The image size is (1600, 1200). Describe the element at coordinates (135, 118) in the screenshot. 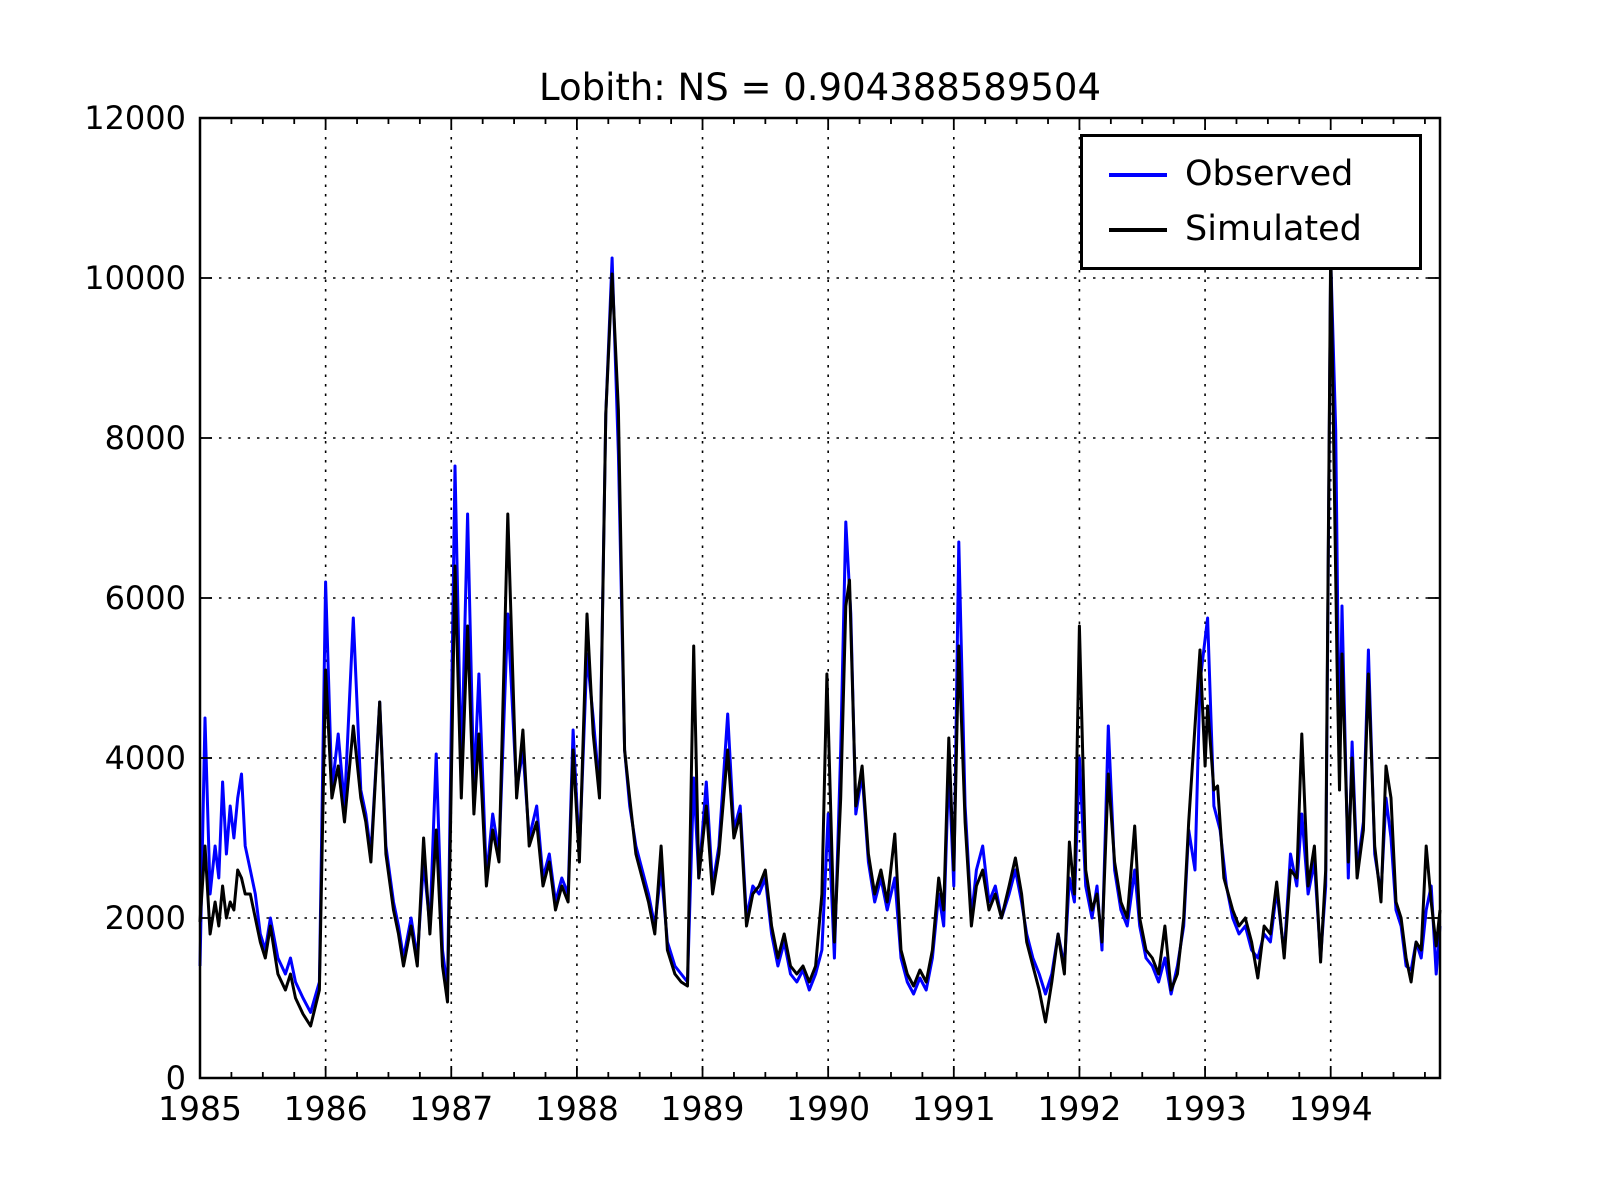

I see `y-tick-label: 12000` at that location.